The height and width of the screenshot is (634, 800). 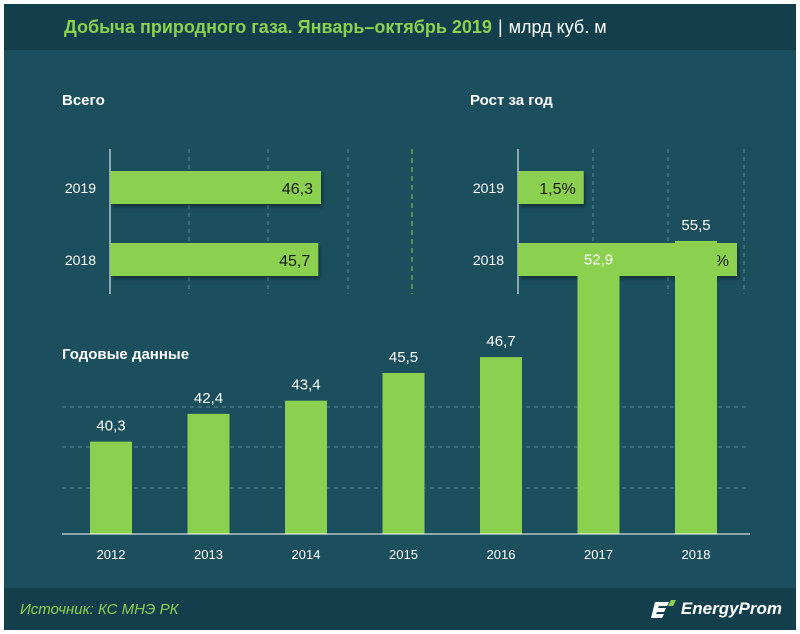 I want to click on vbar-category-6: 2018, so click(x=696, y=554).